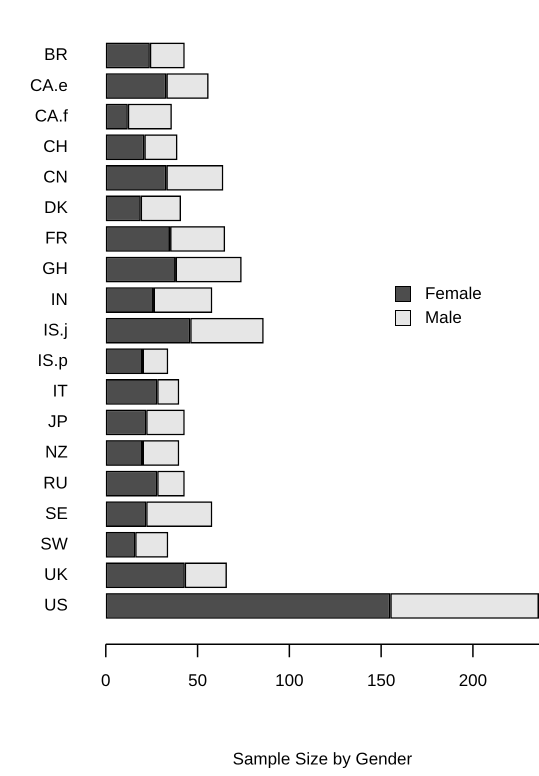  What do you see at coordinates (51, 116) in the screenshot?
I see `y-tick-label: CA.f` at bounding box center [51, 116].